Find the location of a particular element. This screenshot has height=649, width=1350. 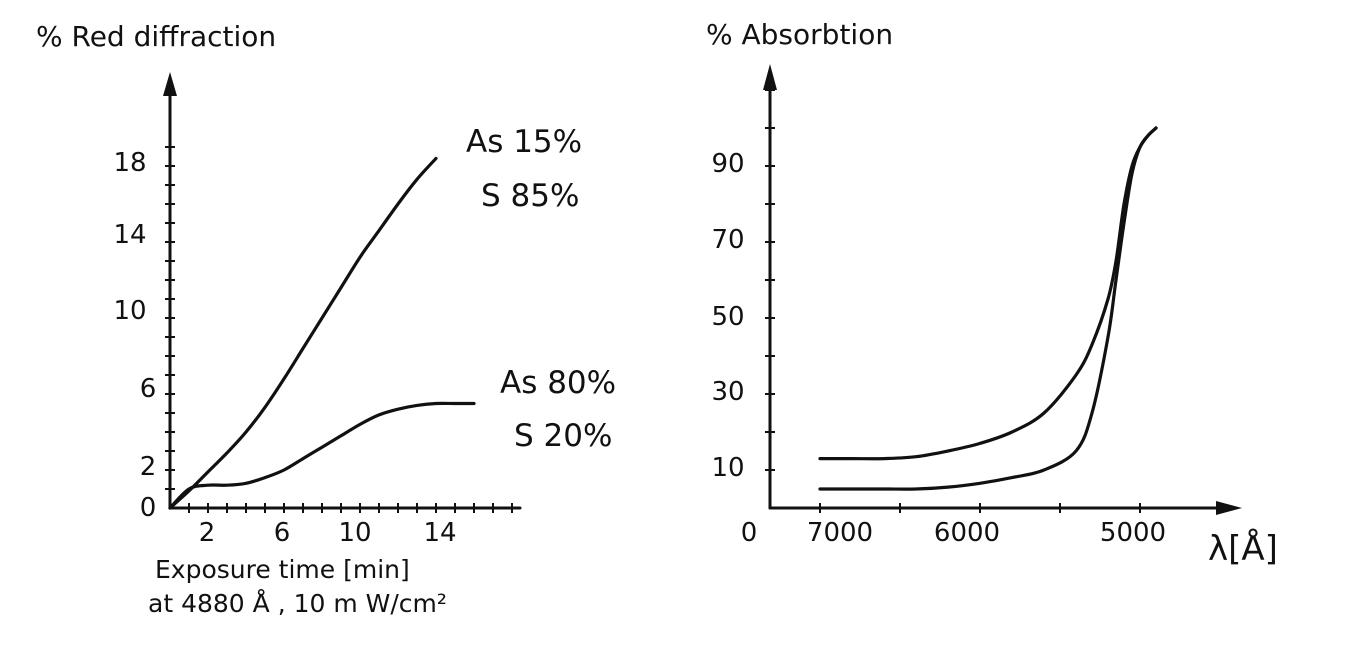

left-y-tick-label-0: 0 is located at coordinates (148, 508).